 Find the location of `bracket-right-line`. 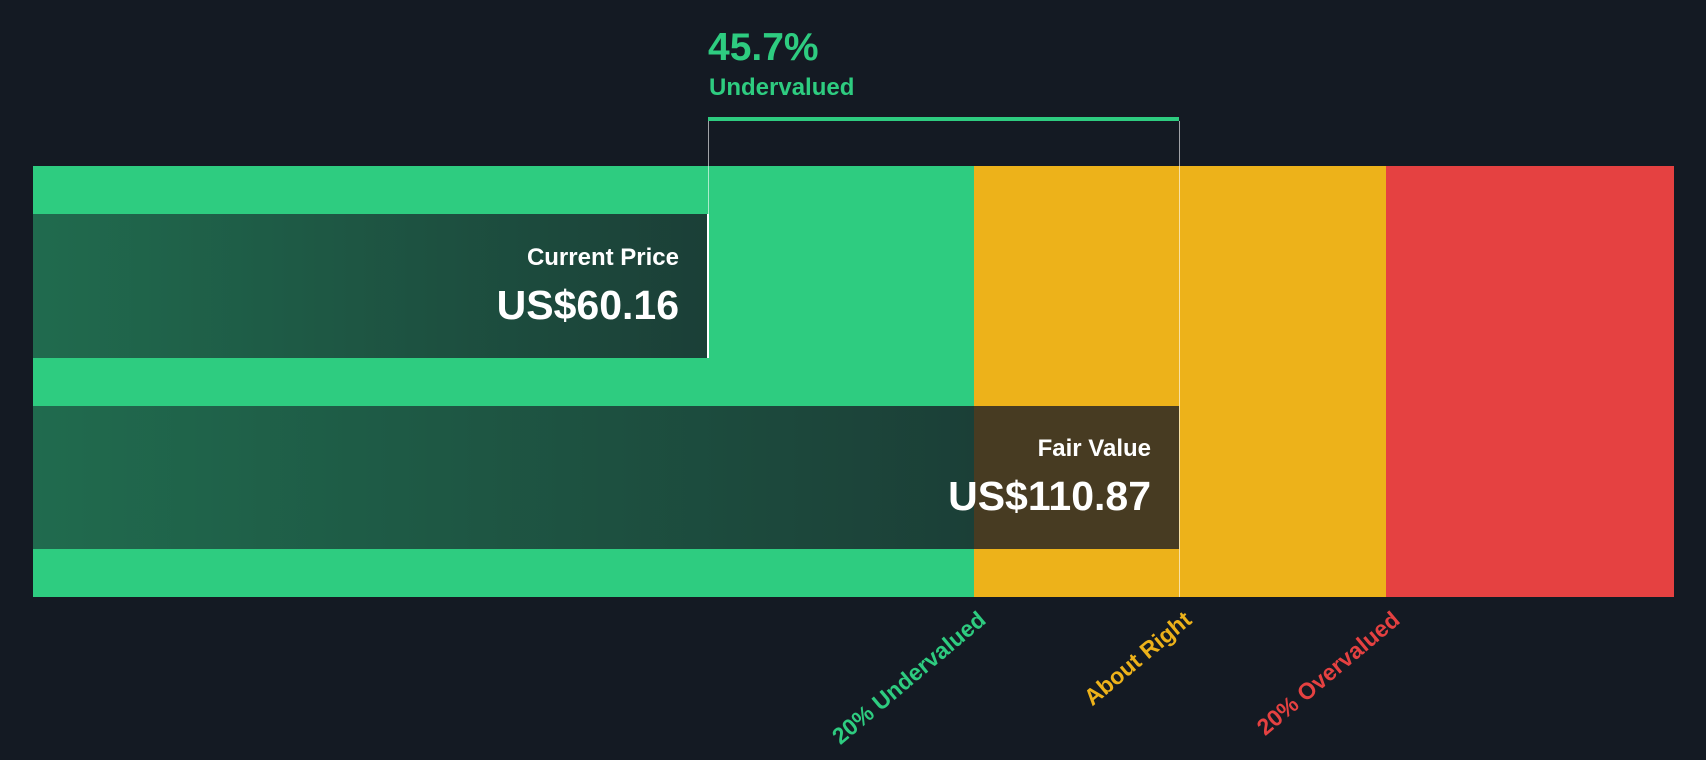

bracket-right-line is located at coordinates (1179, 359).